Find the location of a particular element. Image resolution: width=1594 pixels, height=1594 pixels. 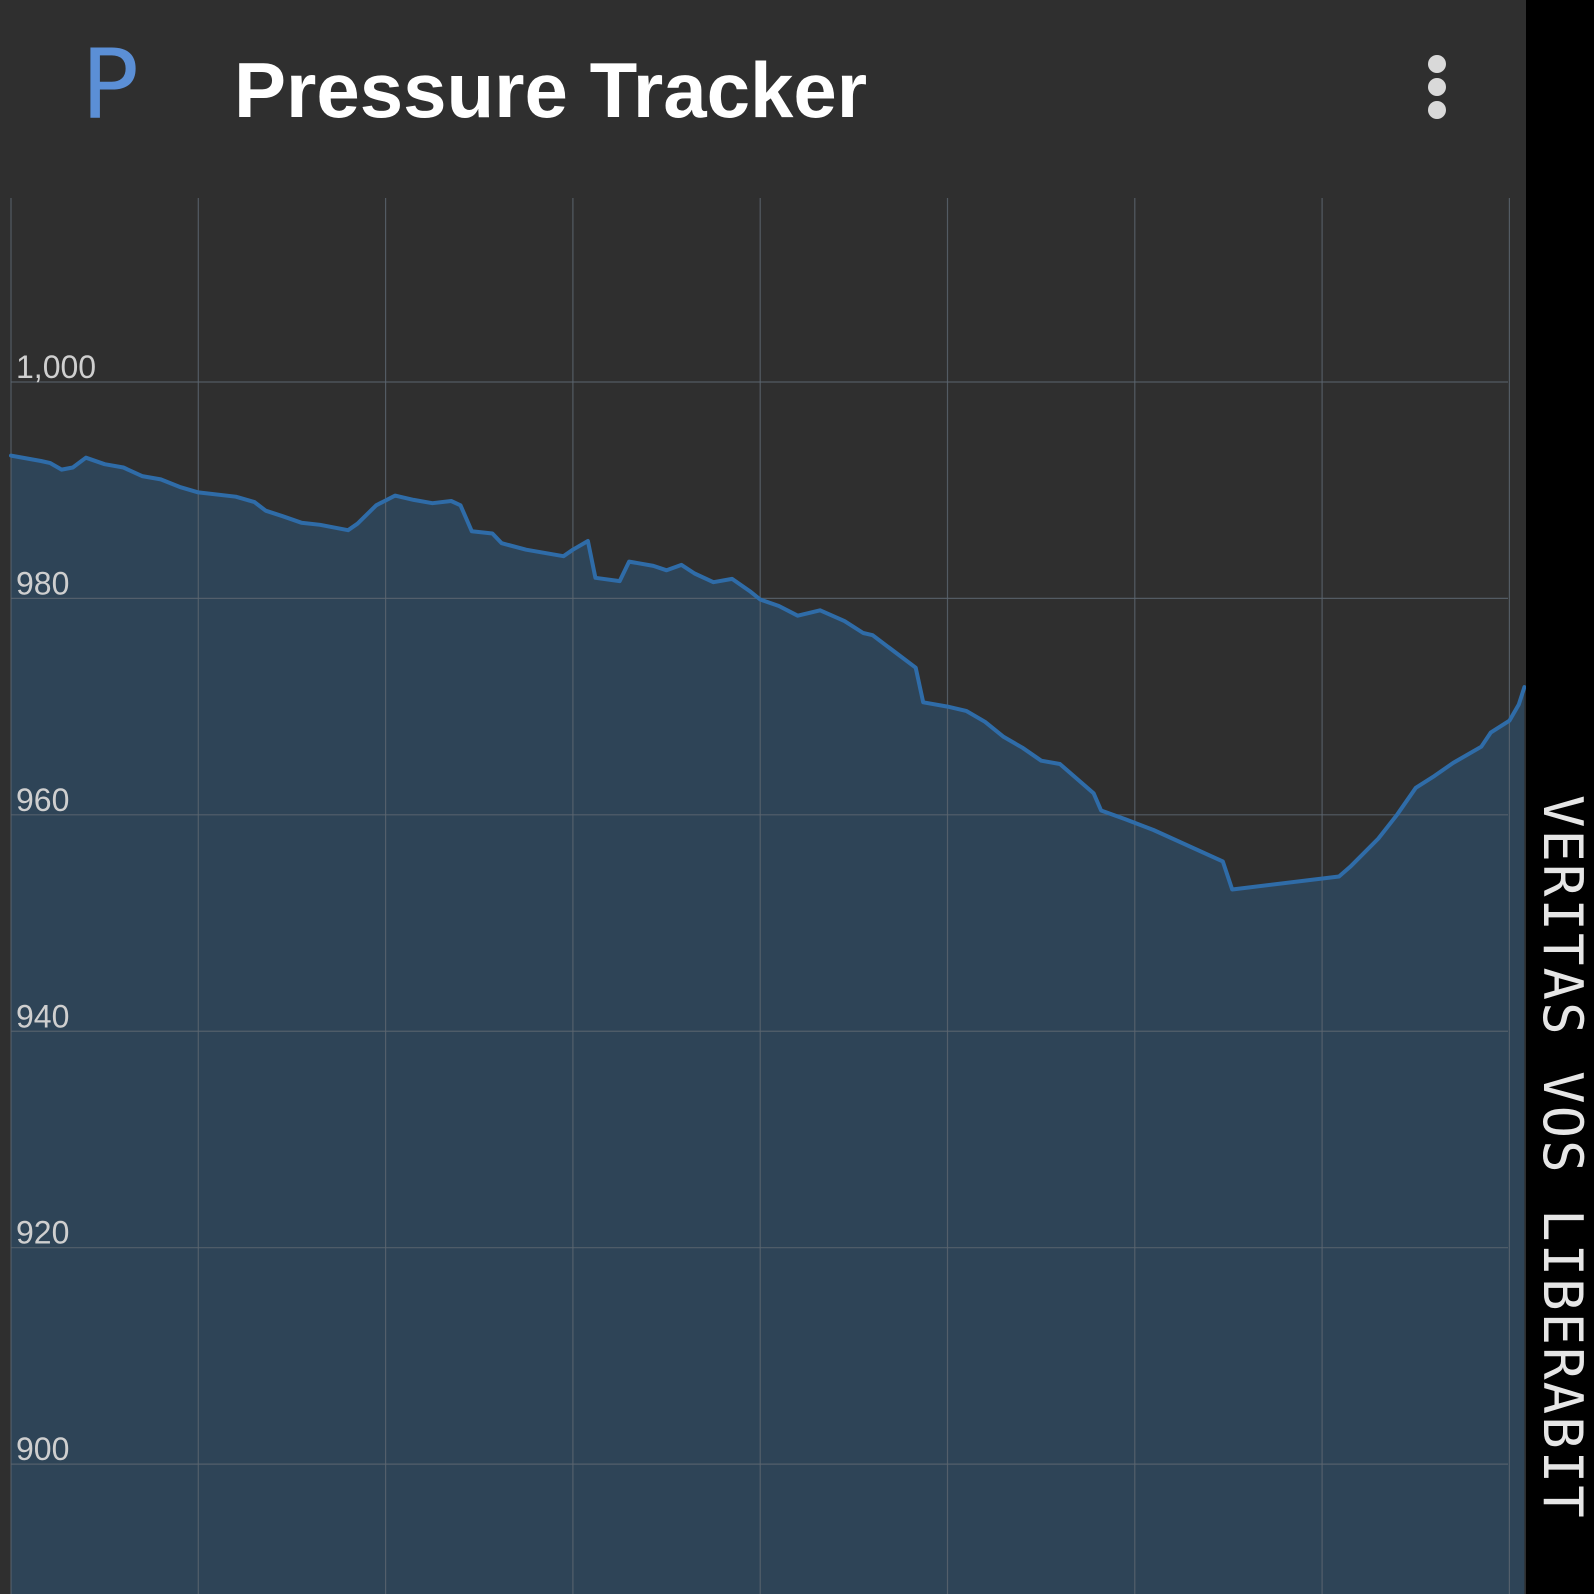

app-title: Pressure Tracker is located at coordinates (551, 90).